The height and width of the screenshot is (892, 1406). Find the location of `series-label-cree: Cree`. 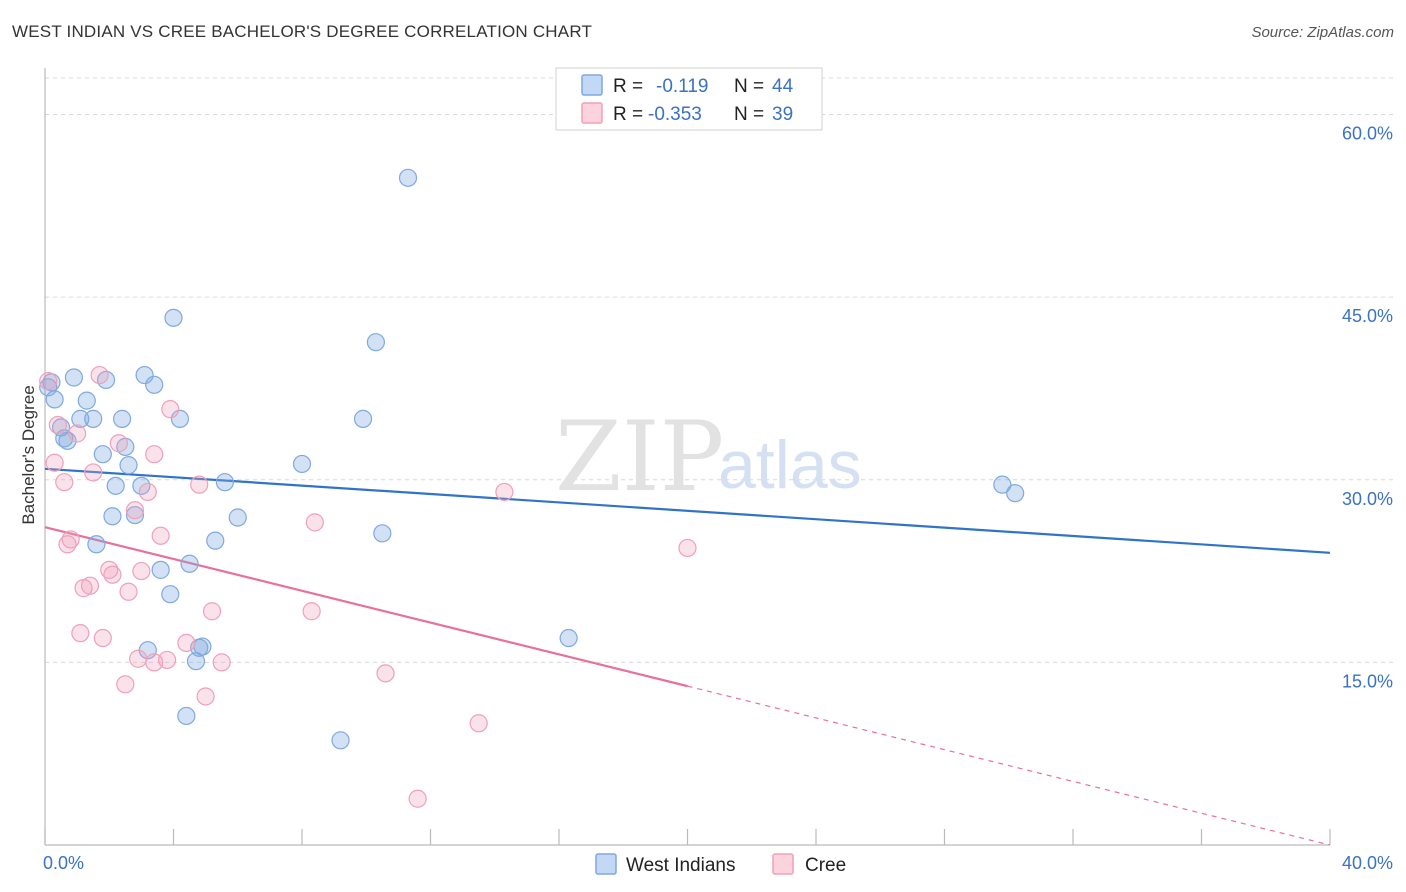

series-label-cree: Cree is located at coordinates (825, 865).